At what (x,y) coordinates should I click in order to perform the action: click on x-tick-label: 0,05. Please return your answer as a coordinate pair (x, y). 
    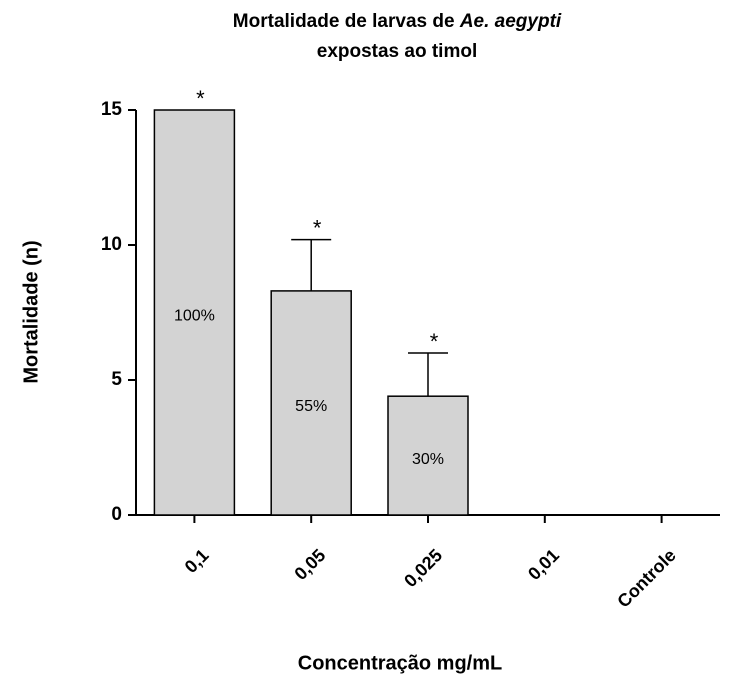
    Looking at the image, I should click on (309, 564).